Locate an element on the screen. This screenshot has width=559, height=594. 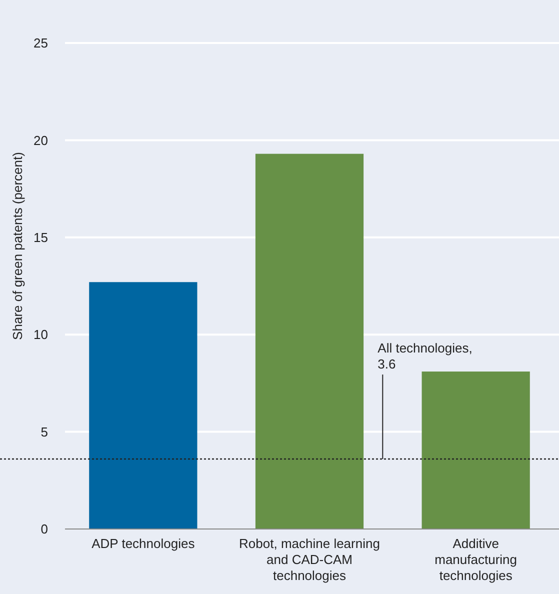
x-tick-label: Additive manufacturing technologies is located at coordinates (476, 559).